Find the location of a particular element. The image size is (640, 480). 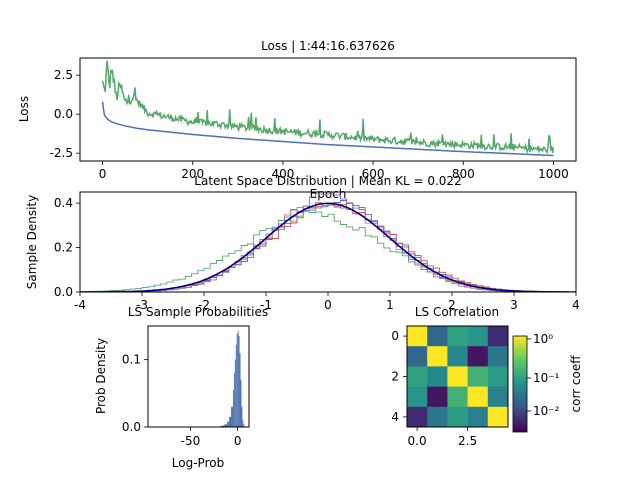

heatmap-y-tick-label: 2 is located at coordinates (395, 377).